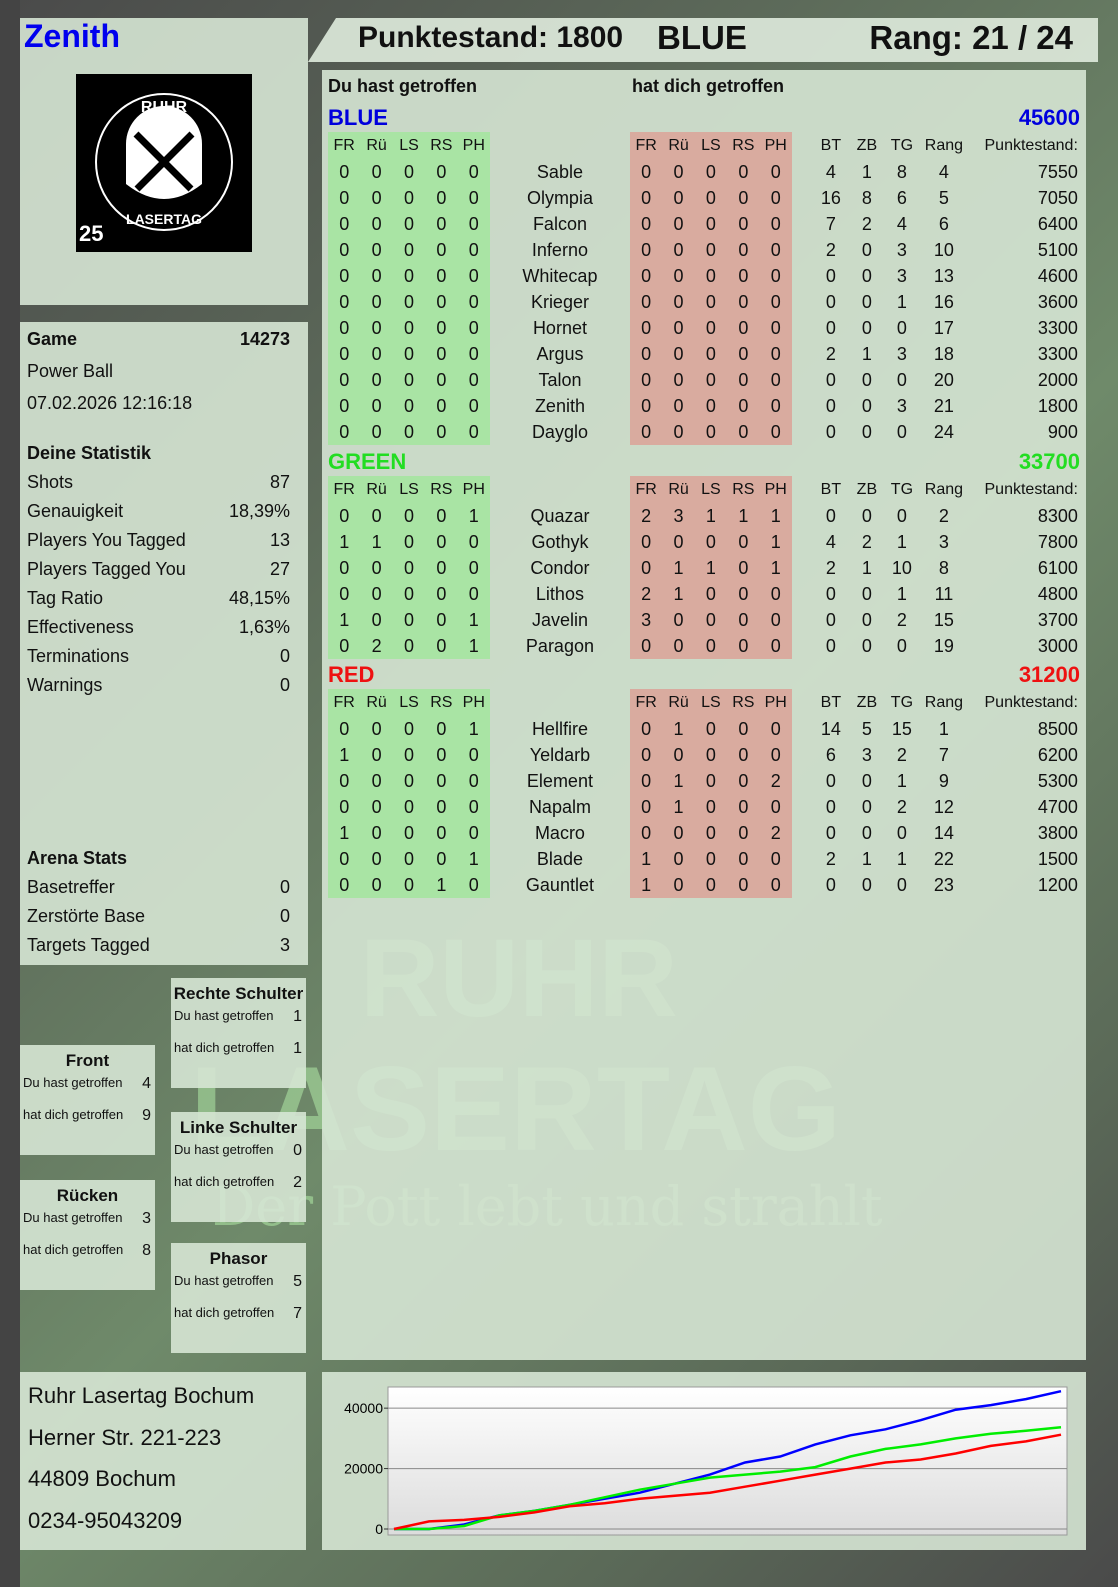  Describe the element at coordinates (1057, 755) in the screenshot. I see `player-score: 6200` at that location.